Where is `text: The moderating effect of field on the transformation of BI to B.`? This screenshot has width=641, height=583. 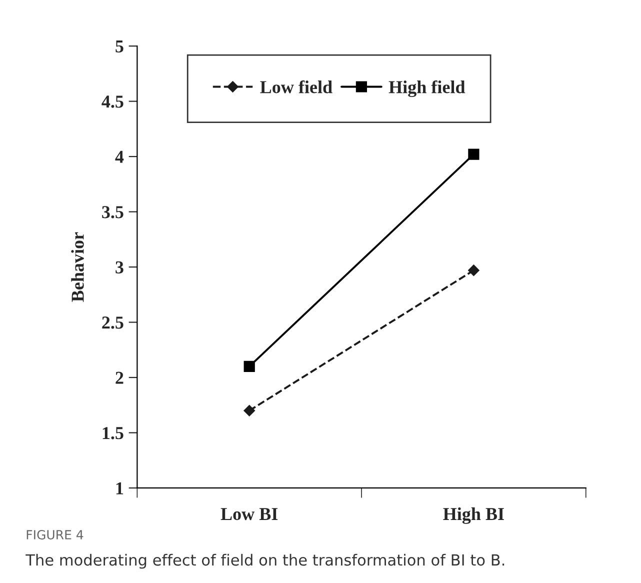
text: The moderating effect of field on the transformation of BI to B. is located at coordinates (265, 561).